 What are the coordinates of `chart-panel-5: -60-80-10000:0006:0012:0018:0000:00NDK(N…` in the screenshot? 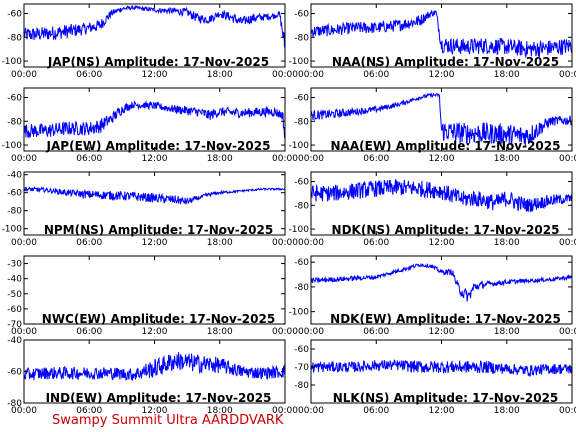 It's located at (432, 209).